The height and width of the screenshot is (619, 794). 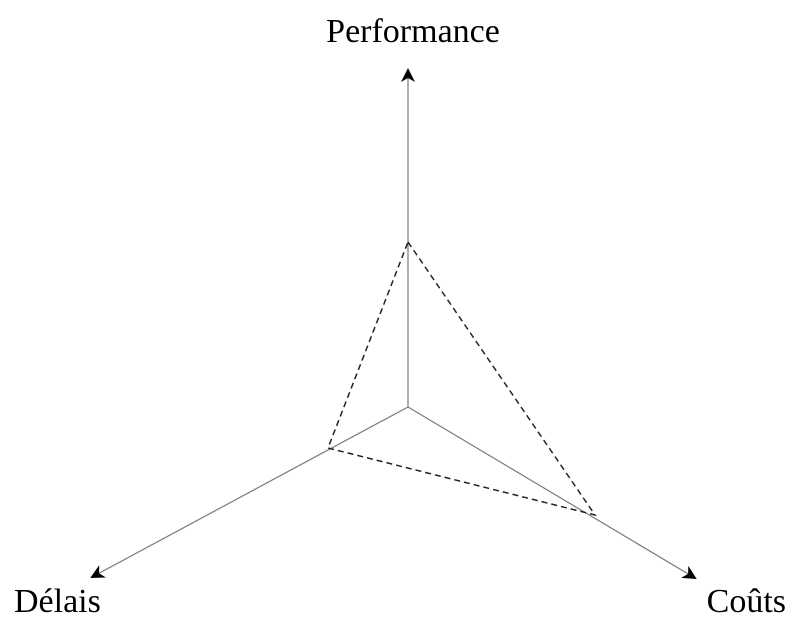 I want to click on axis-delais, so click(x=249, y=492).